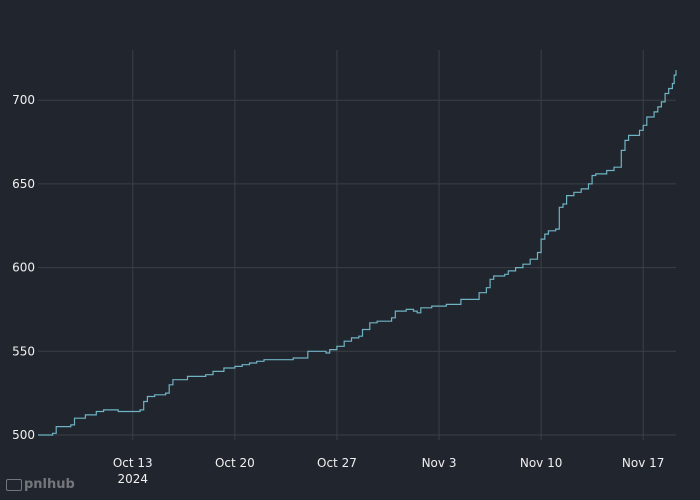 The image size is (700, 500). What do you see at coordinates (23, 100) in the screenshot?
I see `y-tick-label: 700` at bounding box center [23, 100].